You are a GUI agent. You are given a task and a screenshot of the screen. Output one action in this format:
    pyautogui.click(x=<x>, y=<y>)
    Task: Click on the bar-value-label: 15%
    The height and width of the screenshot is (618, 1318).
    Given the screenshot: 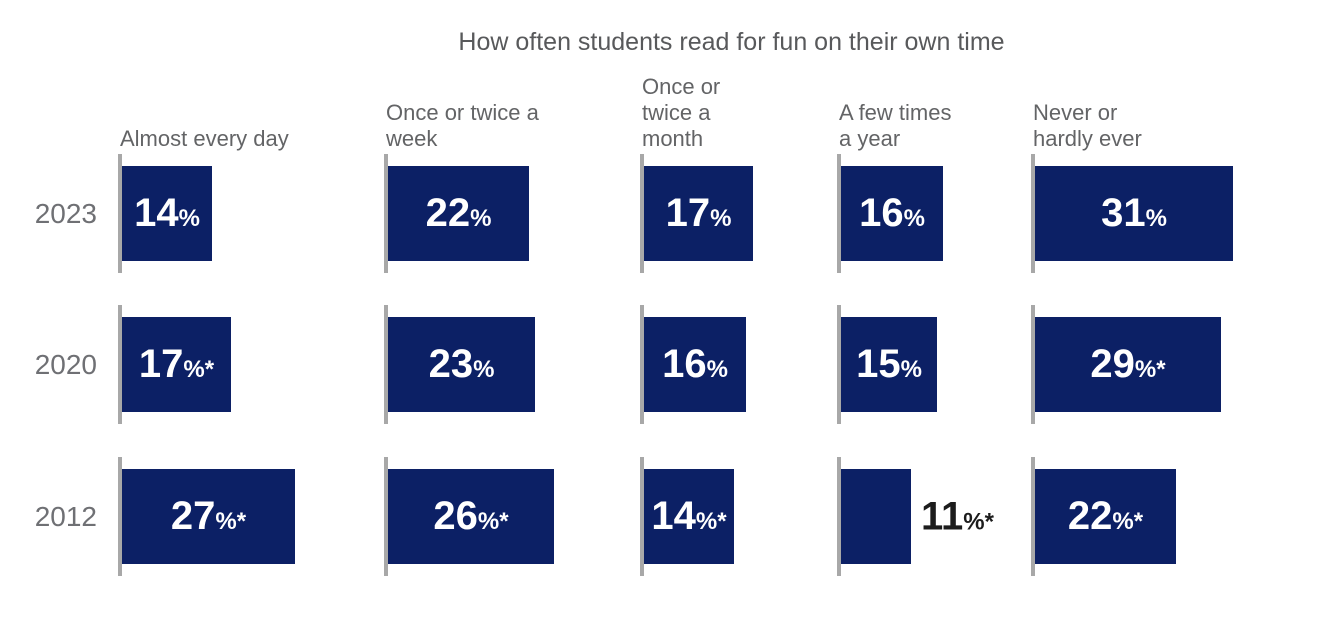 What is the action you would take?
    pyautogui.click(x=889, y=364)
    